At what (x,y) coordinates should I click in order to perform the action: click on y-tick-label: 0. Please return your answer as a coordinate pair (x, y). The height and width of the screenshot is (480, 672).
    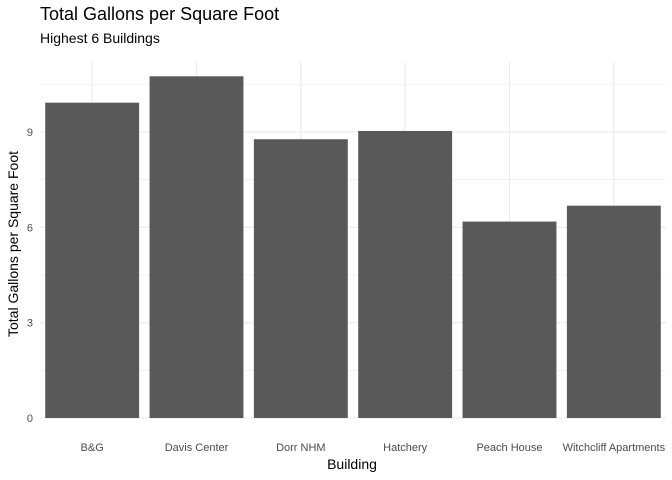
    Looking at the image, I should click on (30, 419).